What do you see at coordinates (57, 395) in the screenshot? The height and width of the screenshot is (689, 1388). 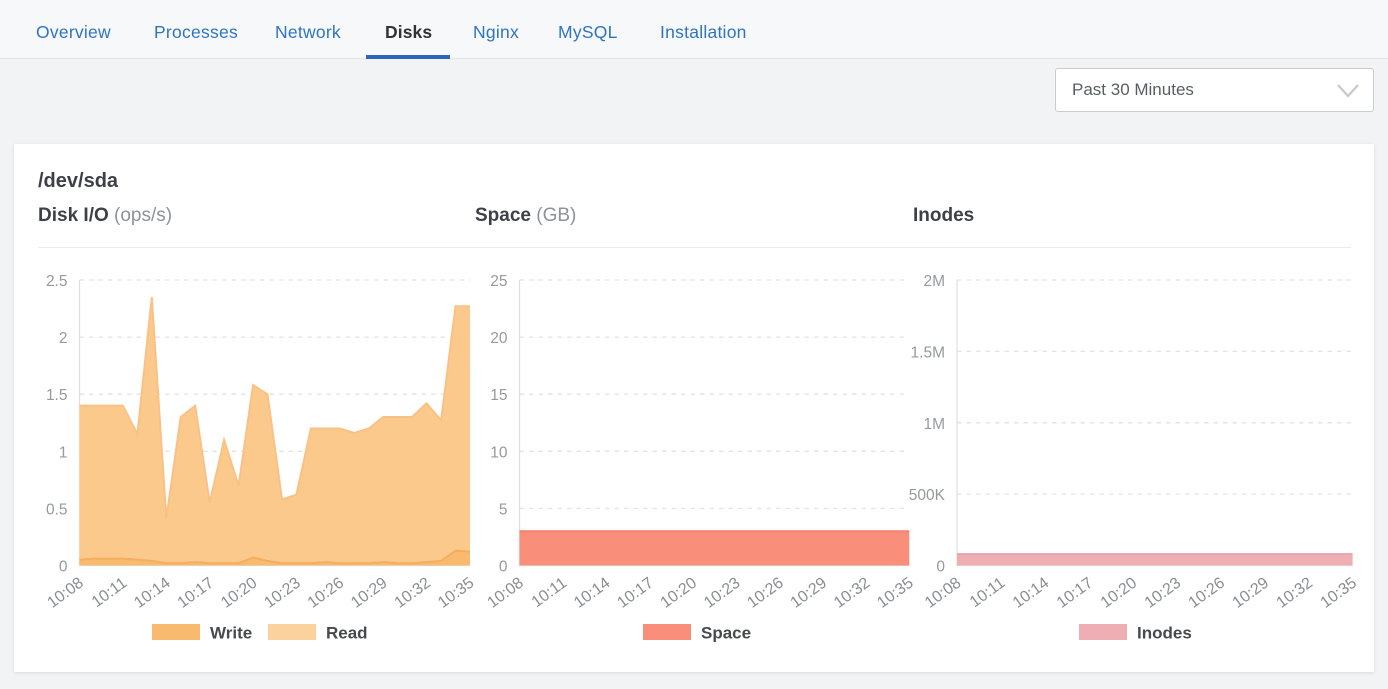 I see `svg-text: 1.5` at bounding box center [57, 395].